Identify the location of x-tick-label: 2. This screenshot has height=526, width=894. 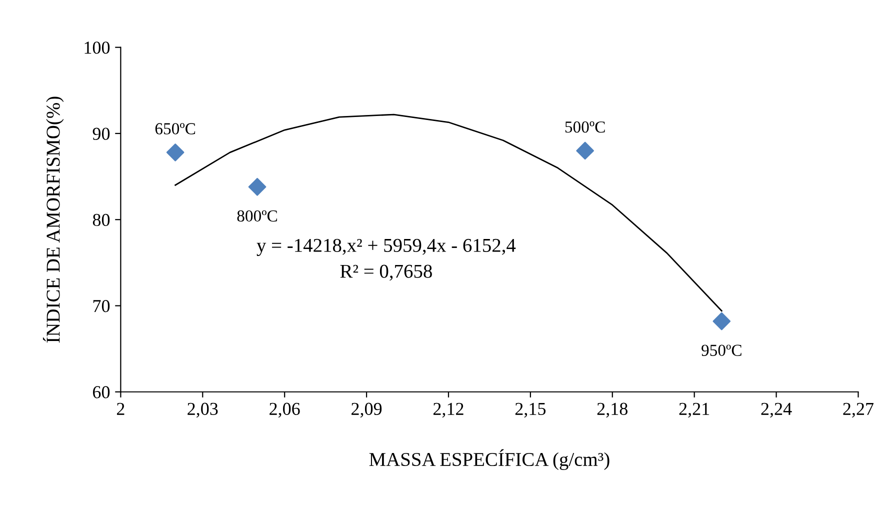
(120, 408).